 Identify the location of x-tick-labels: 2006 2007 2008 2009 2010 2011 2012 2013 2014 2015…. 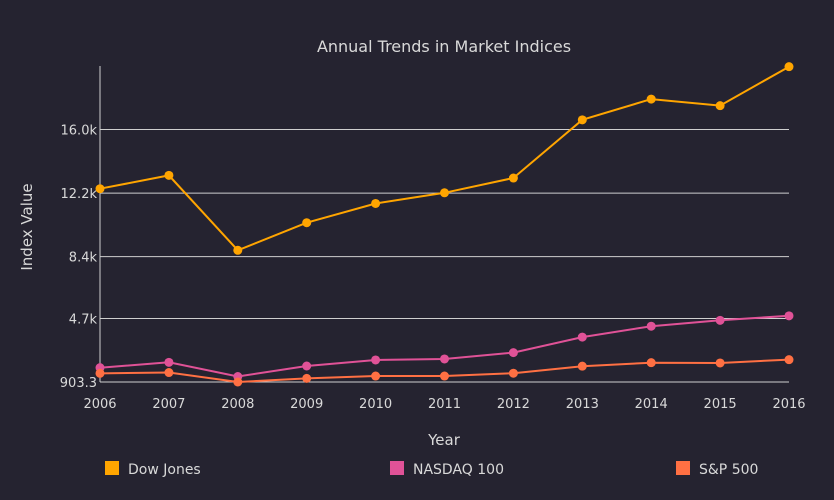
(444, 404).